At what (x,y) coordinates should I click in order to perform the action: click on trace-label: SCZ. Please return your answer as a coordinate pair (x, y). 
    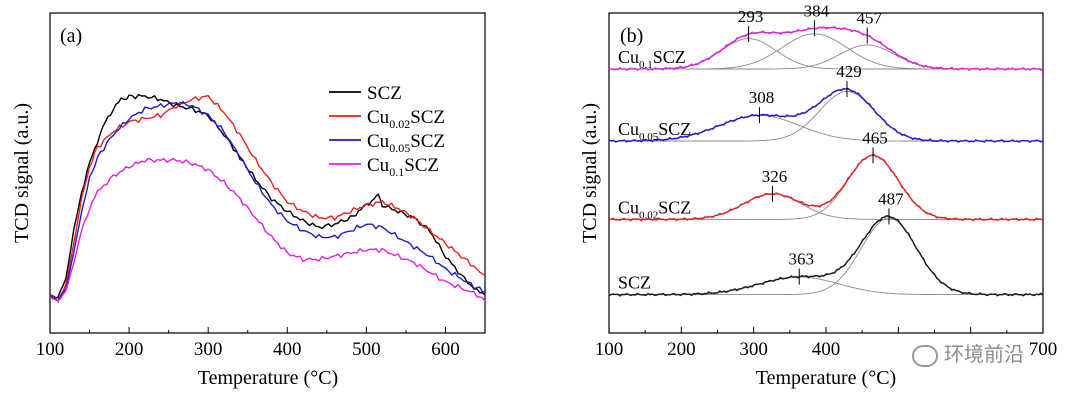
    Looking at the image, I should click on (634, 283).